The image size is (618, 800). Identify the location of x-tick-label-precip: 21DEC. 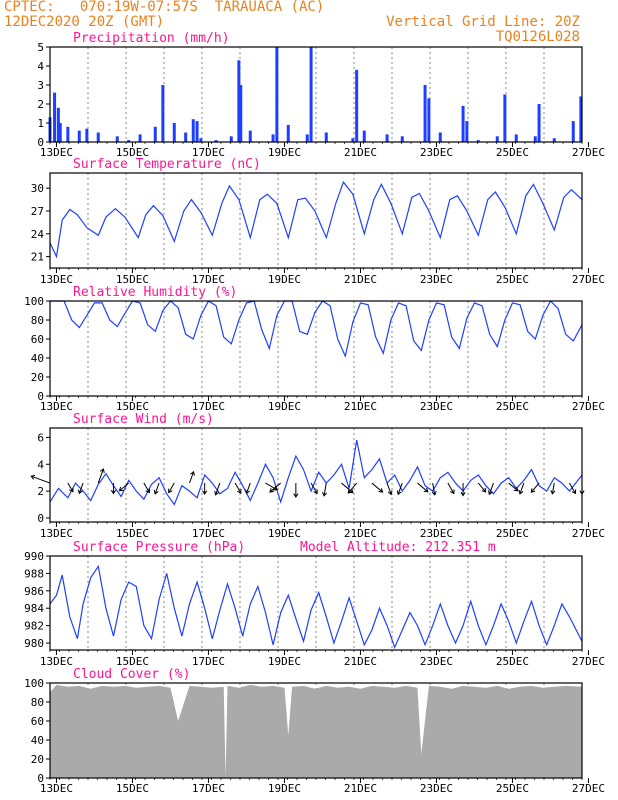
(360, 152).